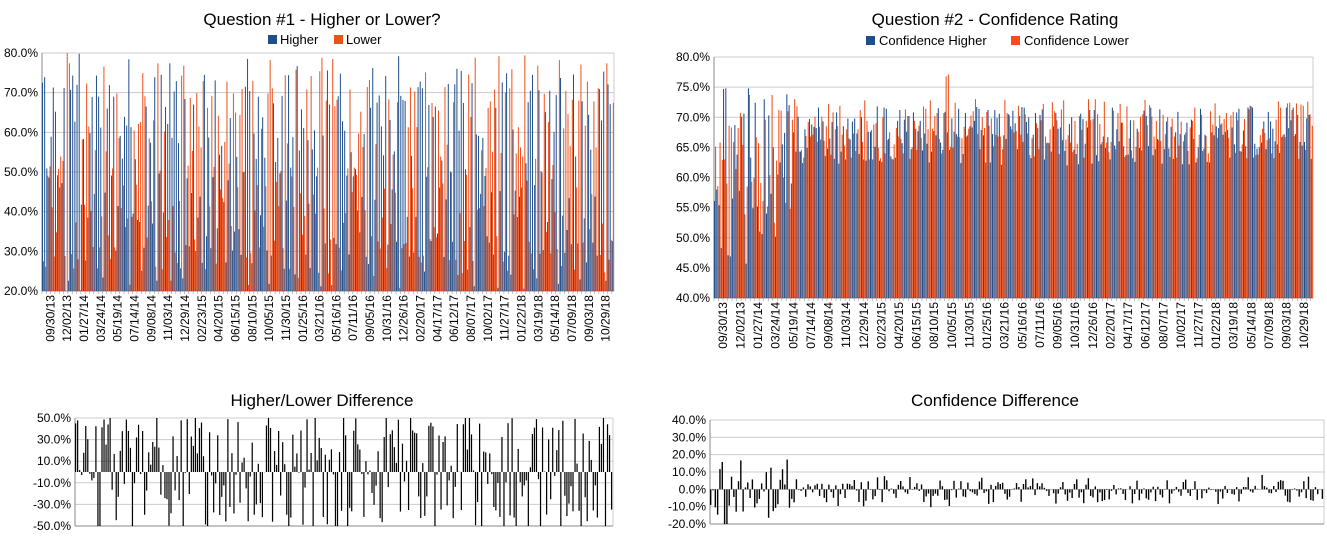 The width and height of the screenshot is (1327, 536). Describe the element at coordinates (521, 318) in the screenshot. I see `q1-x-tick-label: 01/22/18` at that location.